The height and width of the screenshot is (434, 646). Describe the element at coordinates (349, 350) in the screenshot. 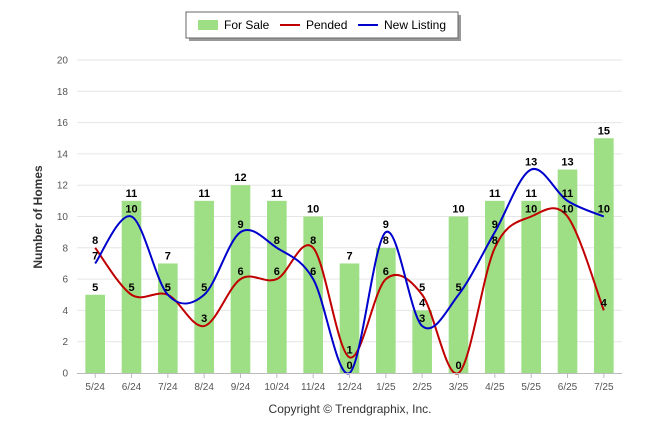

I see `data-label-pended: 1` at that location.